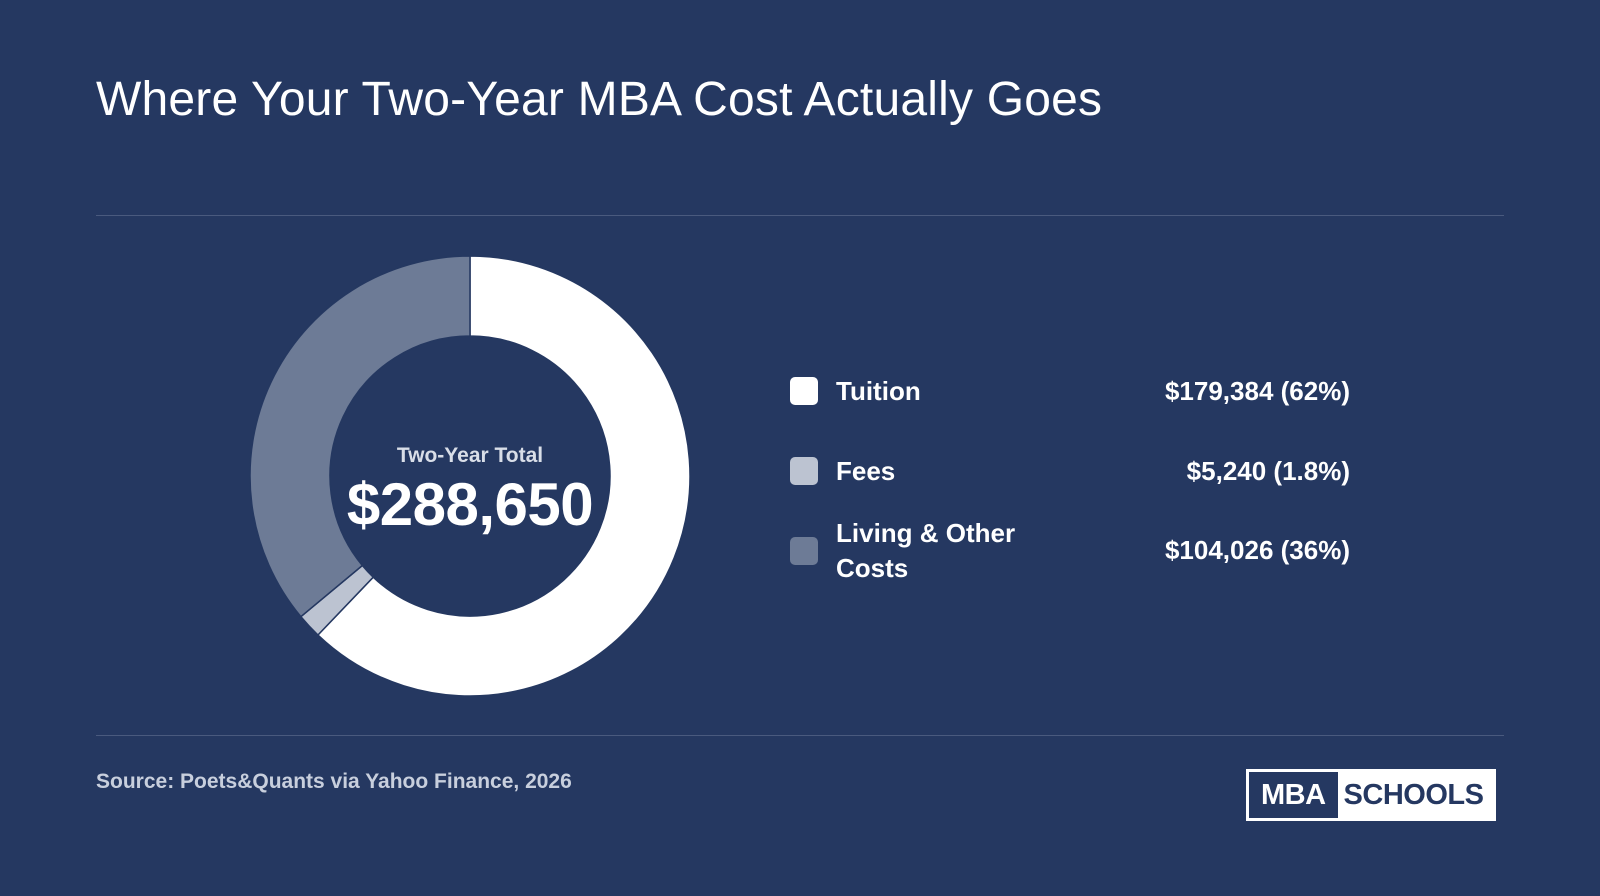 The image size is (1600, 896). Describe the element at coordinates (804, 391) in the screenshot. I see `legend-swatch-tuition` at that location.